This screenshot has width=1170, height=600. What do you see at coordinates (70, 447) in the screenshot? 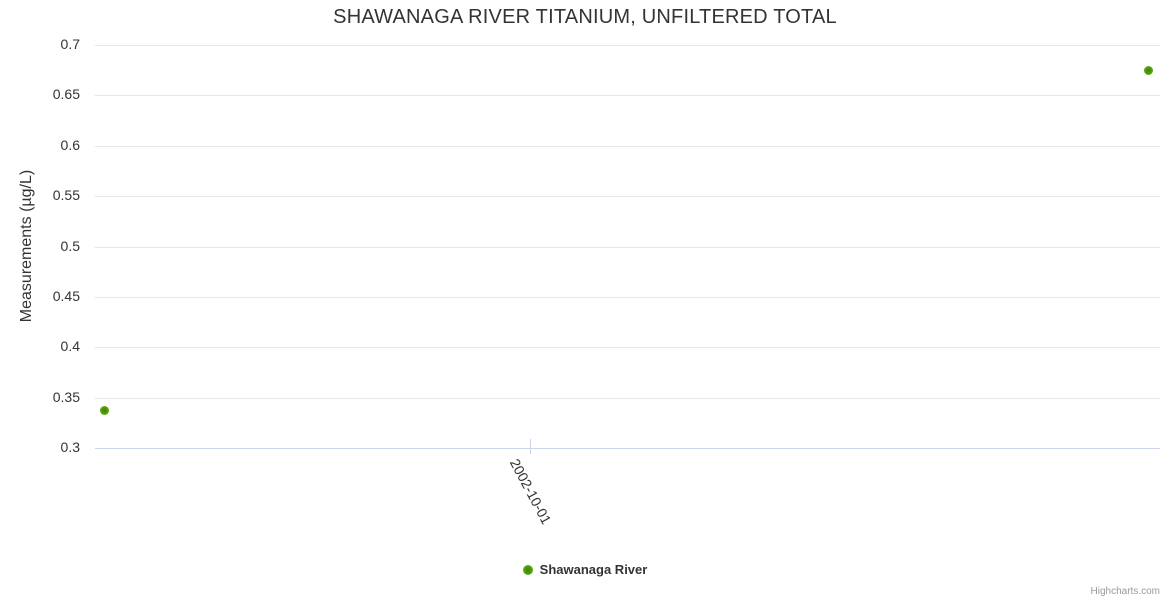
I see `y-tick-label: 0.3` at bounding box center [70, 447].